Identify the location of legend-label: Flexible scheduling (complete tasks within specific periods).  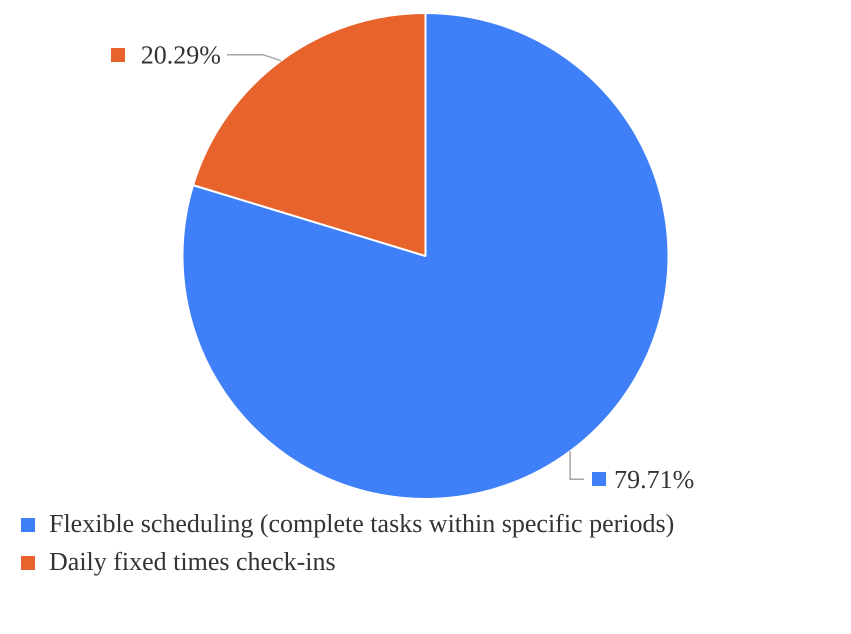
(361, 523).